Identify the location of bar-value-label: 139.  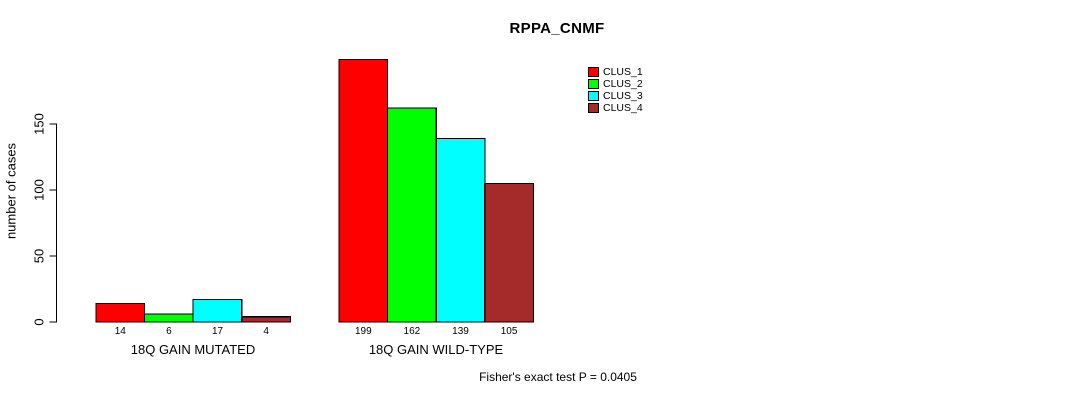
(460, 331).